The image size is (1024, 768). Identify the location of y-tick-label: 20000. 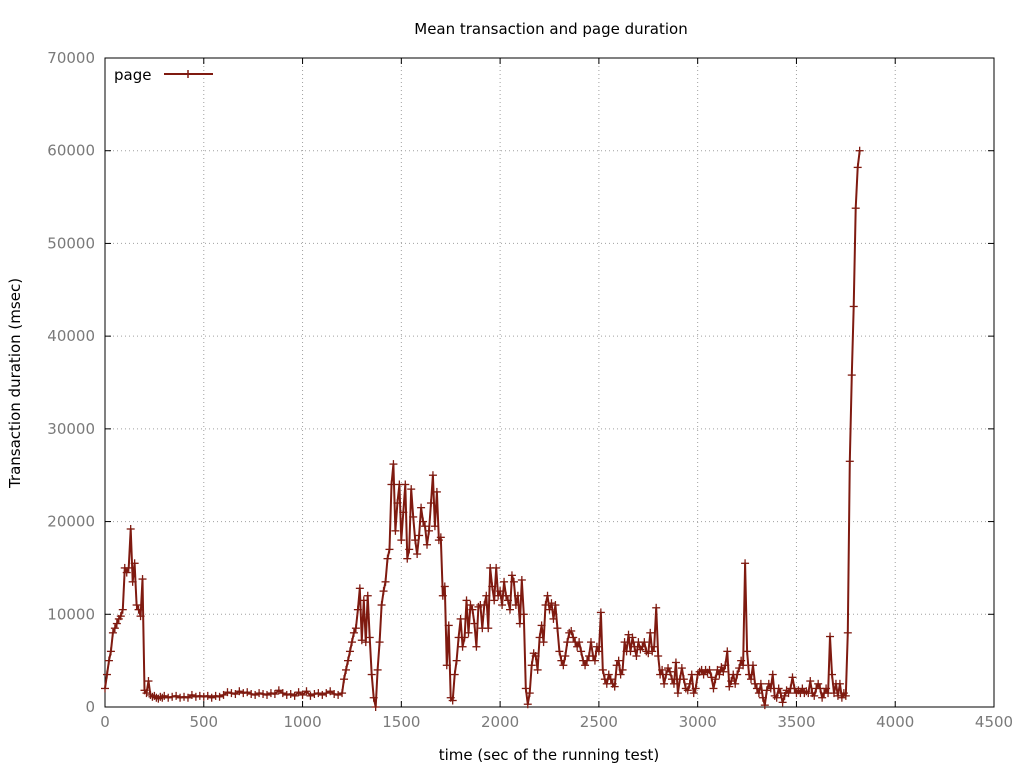
(71, 522).